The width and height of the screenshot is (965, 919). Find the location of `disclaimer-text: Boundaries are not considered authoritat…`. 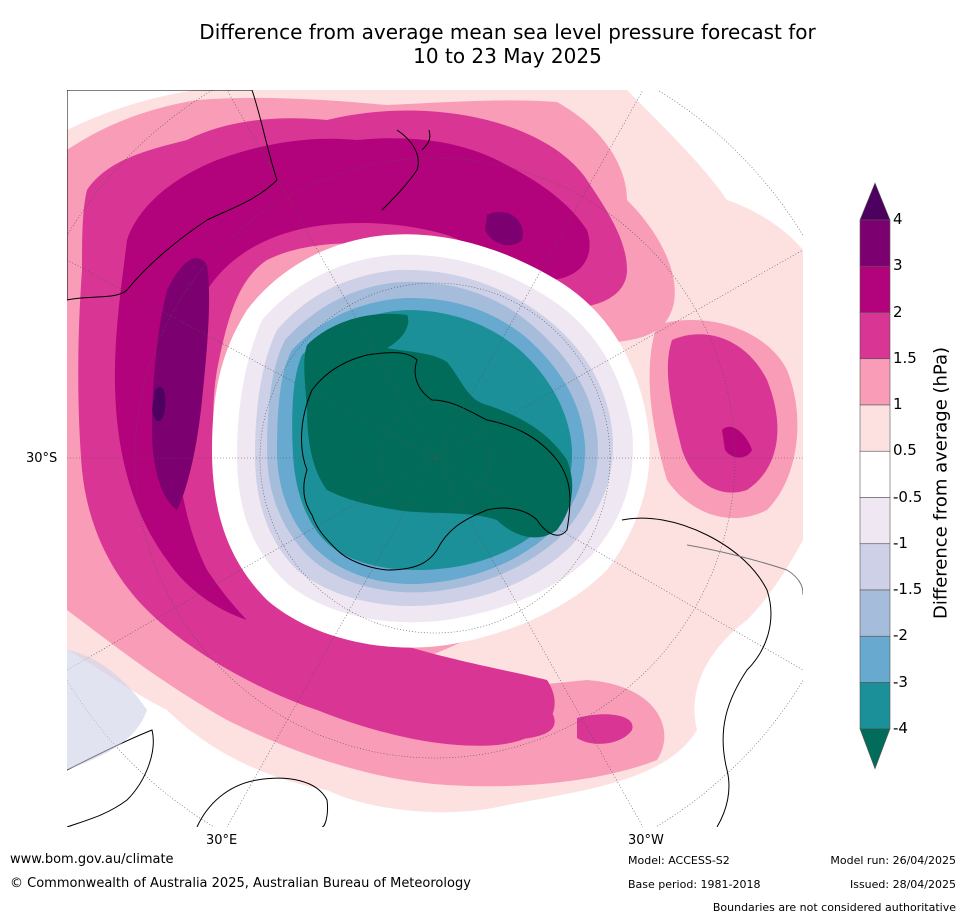

disclaimer-text: Boundaries are not considered authoritat… is located at coordinates (834, 907).